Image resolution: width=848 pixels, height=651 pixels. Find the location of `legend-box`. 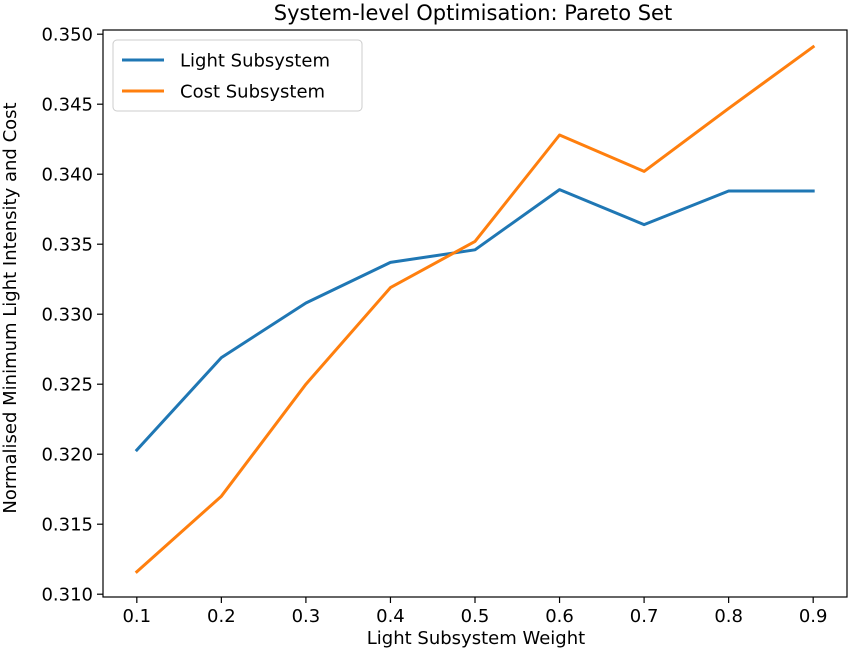

legend-box is located at coordinates (237, 75).